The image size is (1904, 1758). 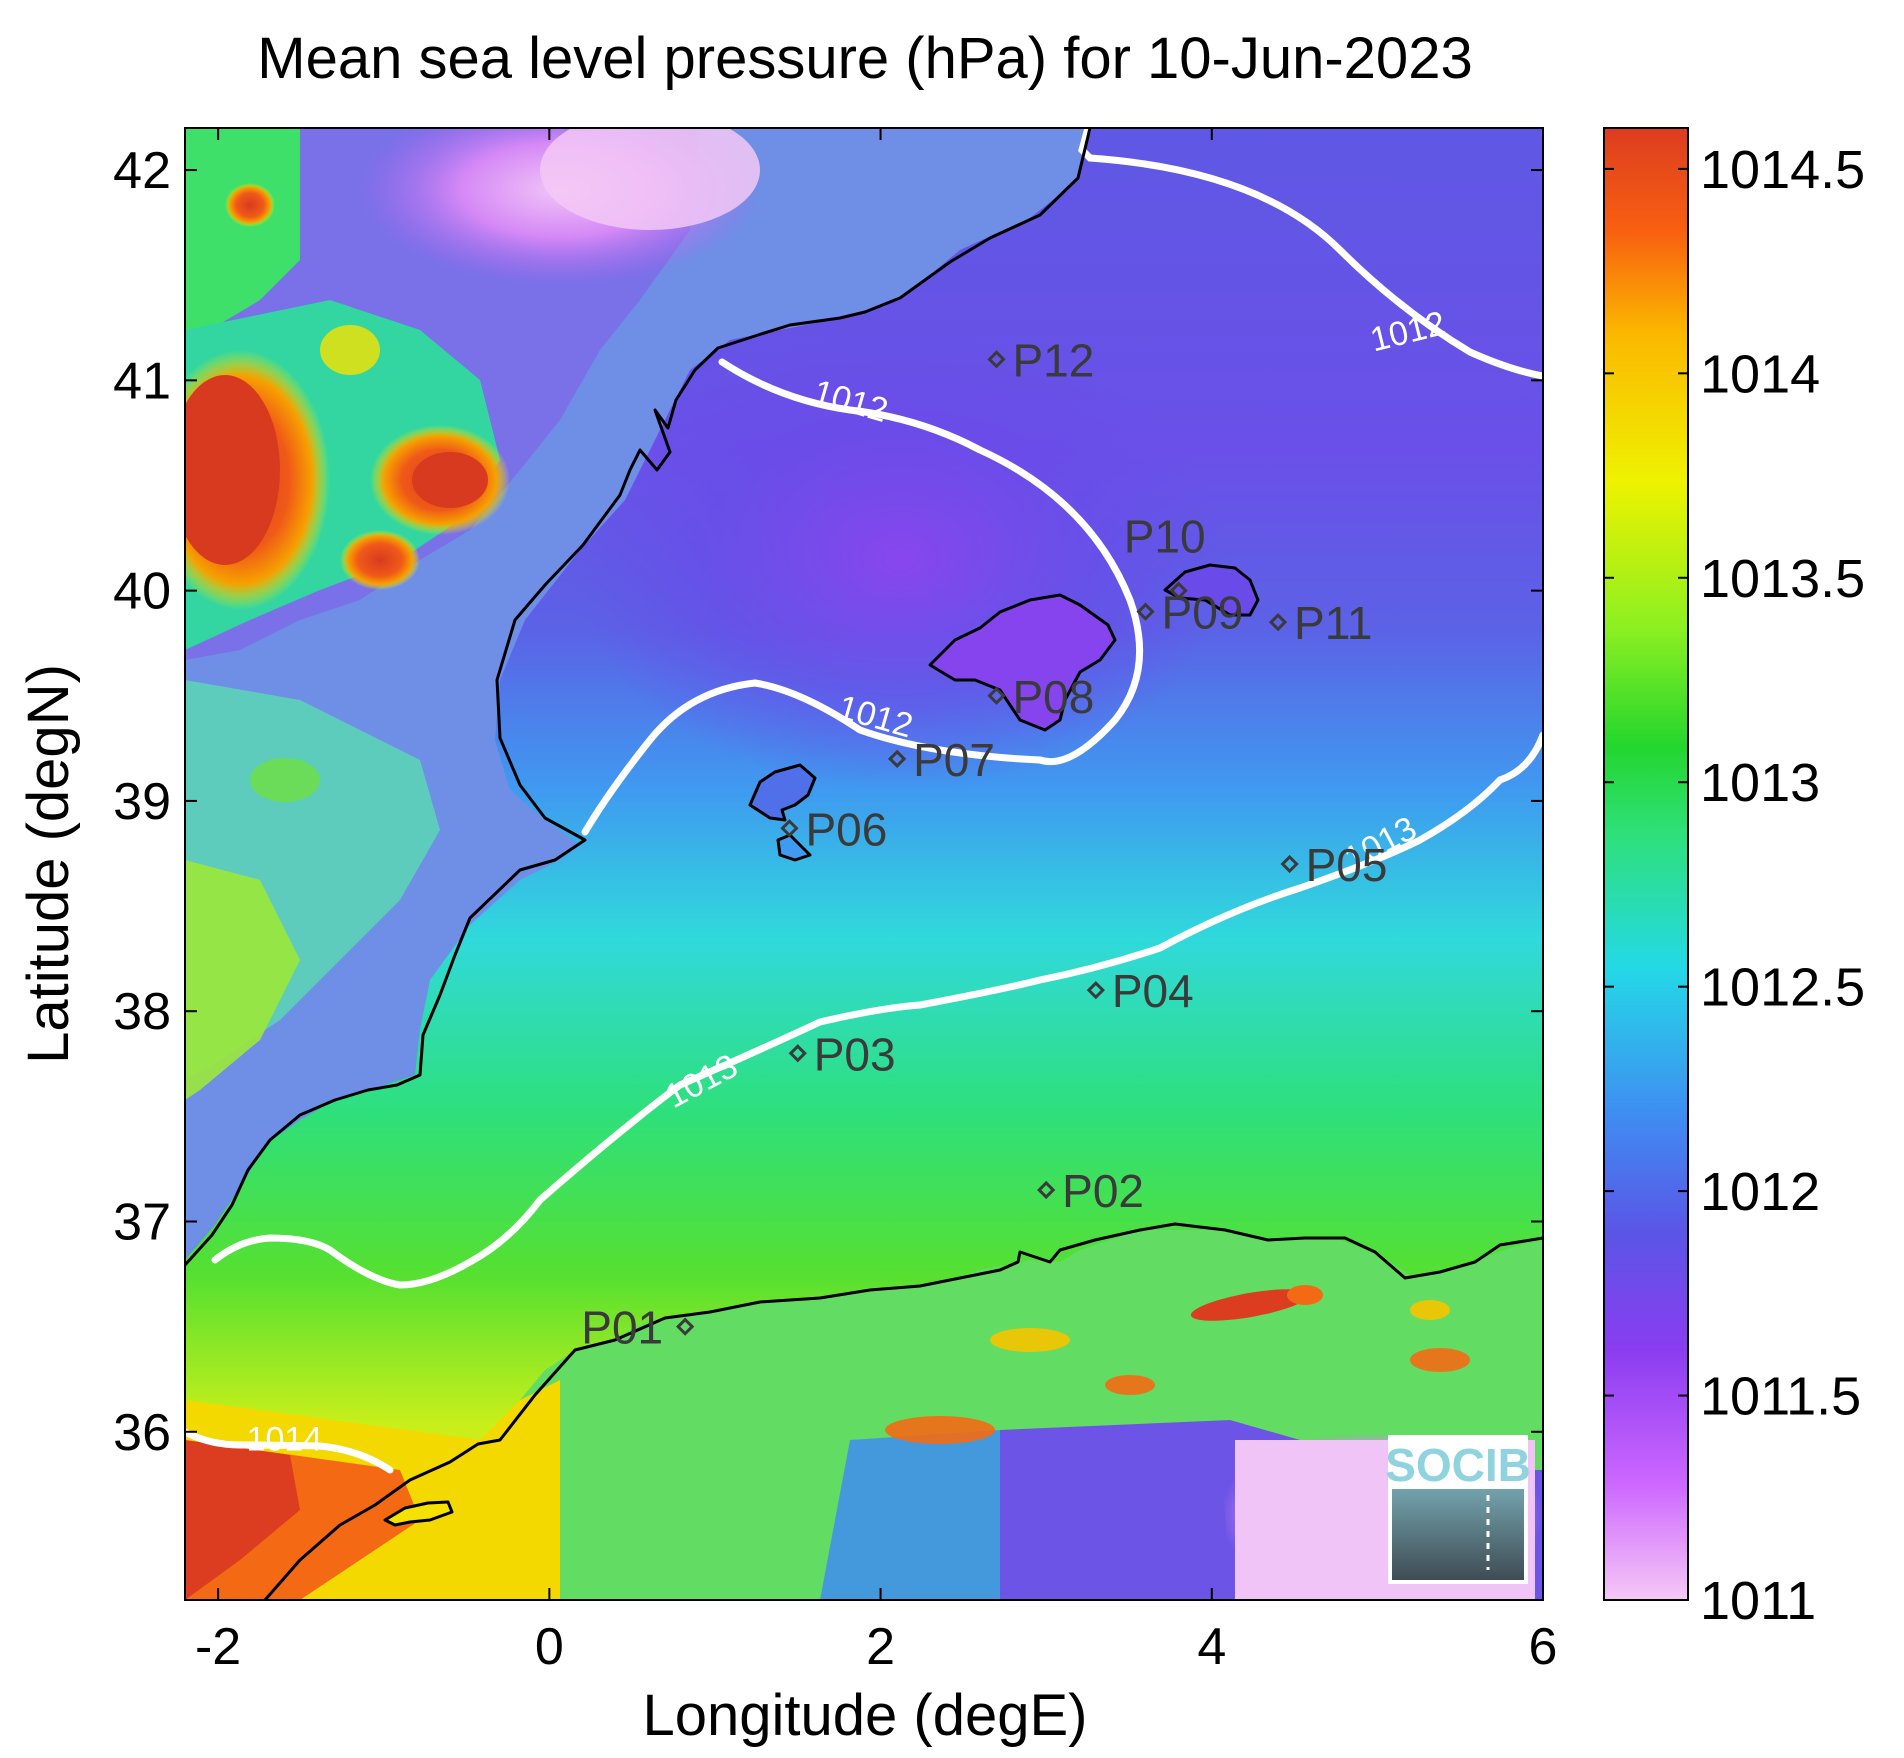 I want to click on station-p01: P01, so click(x=638, y=1328).